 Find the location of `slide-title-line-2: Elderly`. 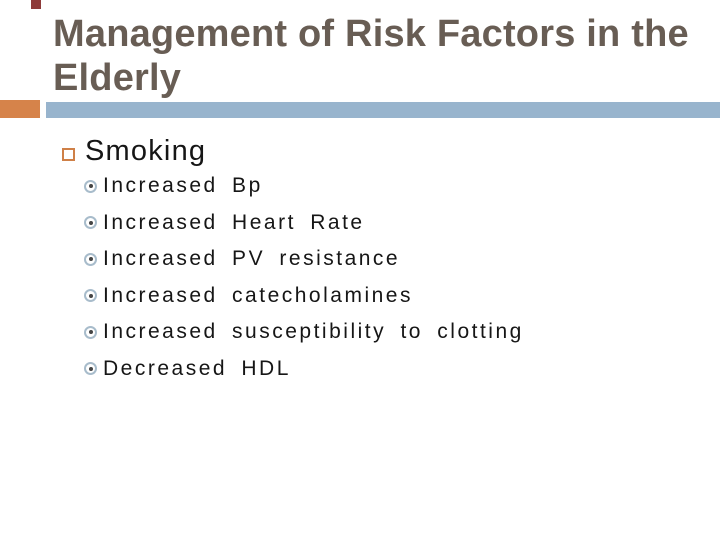

slide-title-line-2: Elderly is located at coordinates (117, 78).